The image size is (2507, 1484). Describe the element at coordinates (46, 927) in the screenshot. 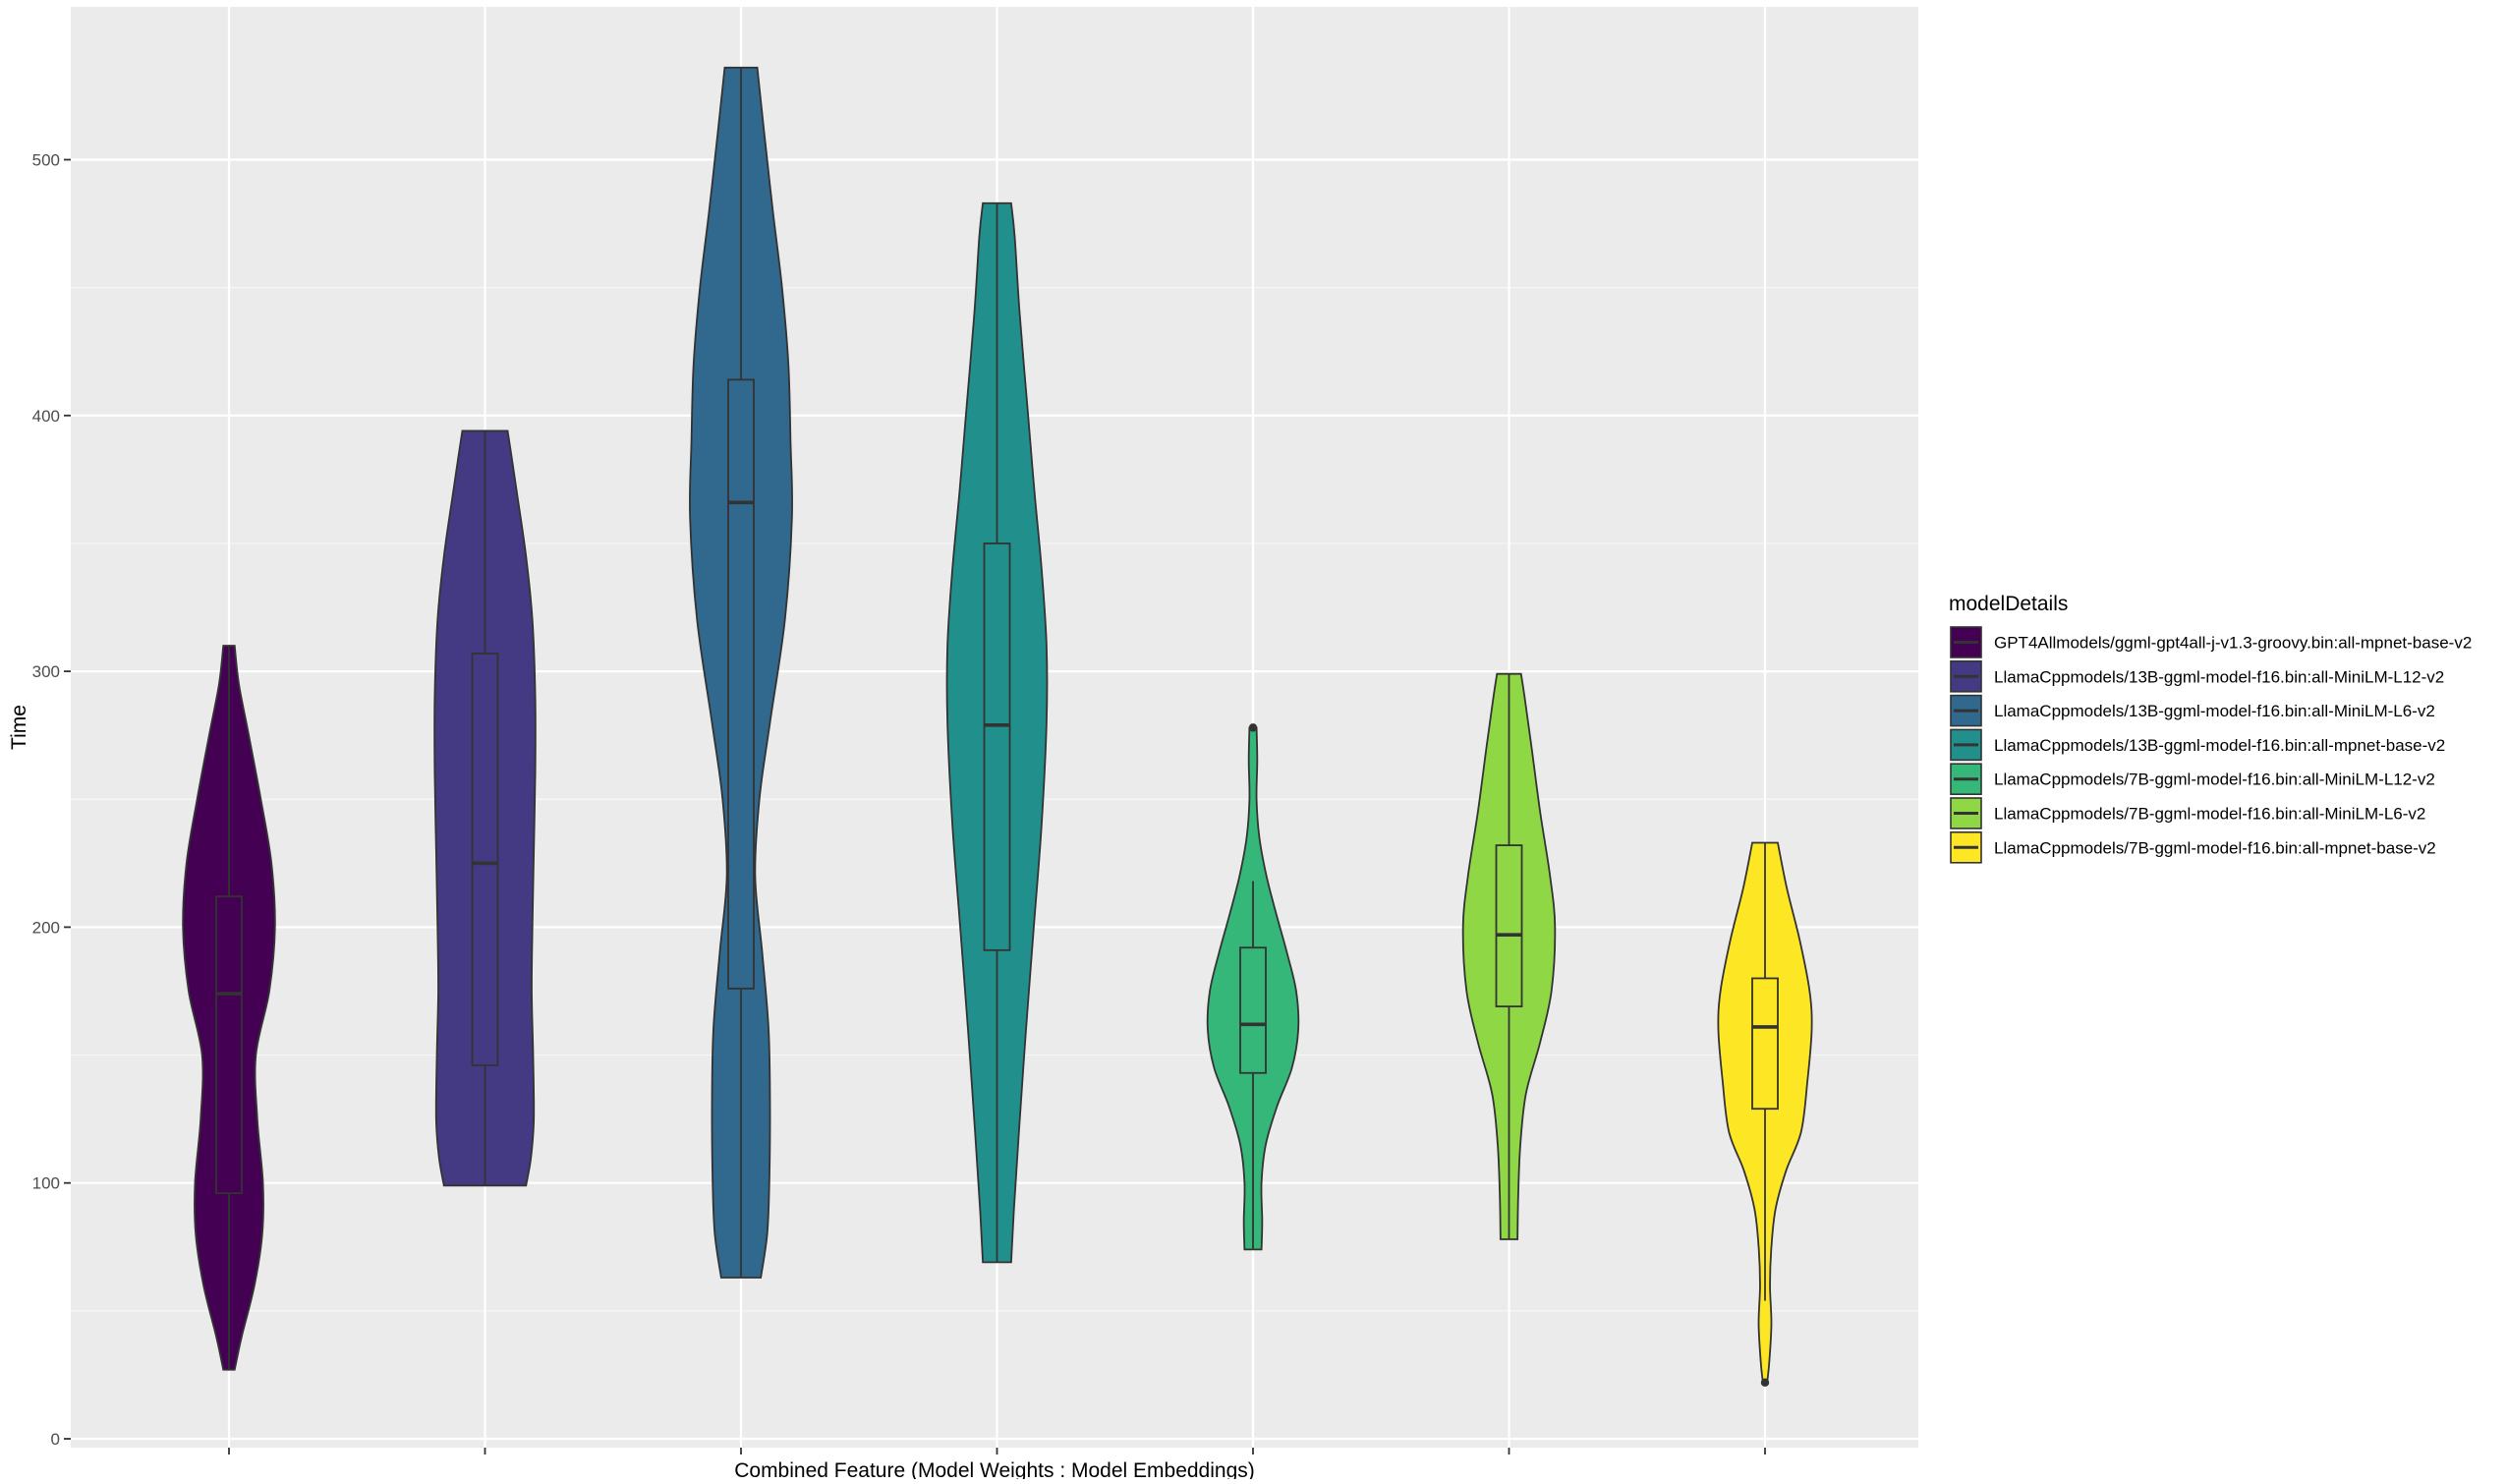

I see `y-tick-label: 200` at that location.